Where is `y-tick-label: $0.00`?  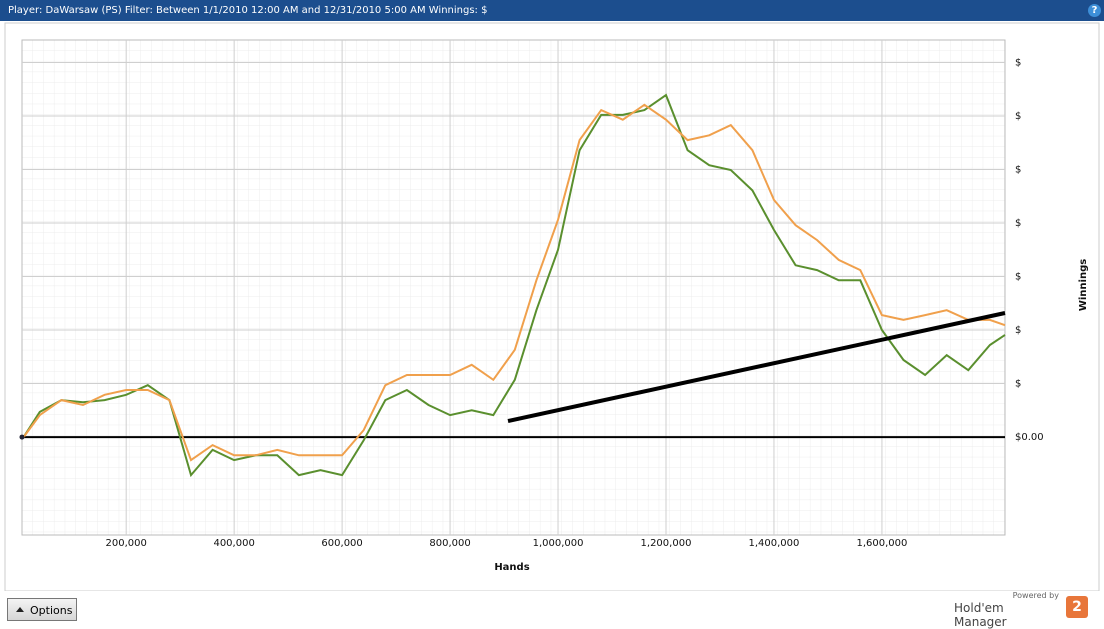
y-tick-label: $0.00 is located at coordinates (1029, 437).